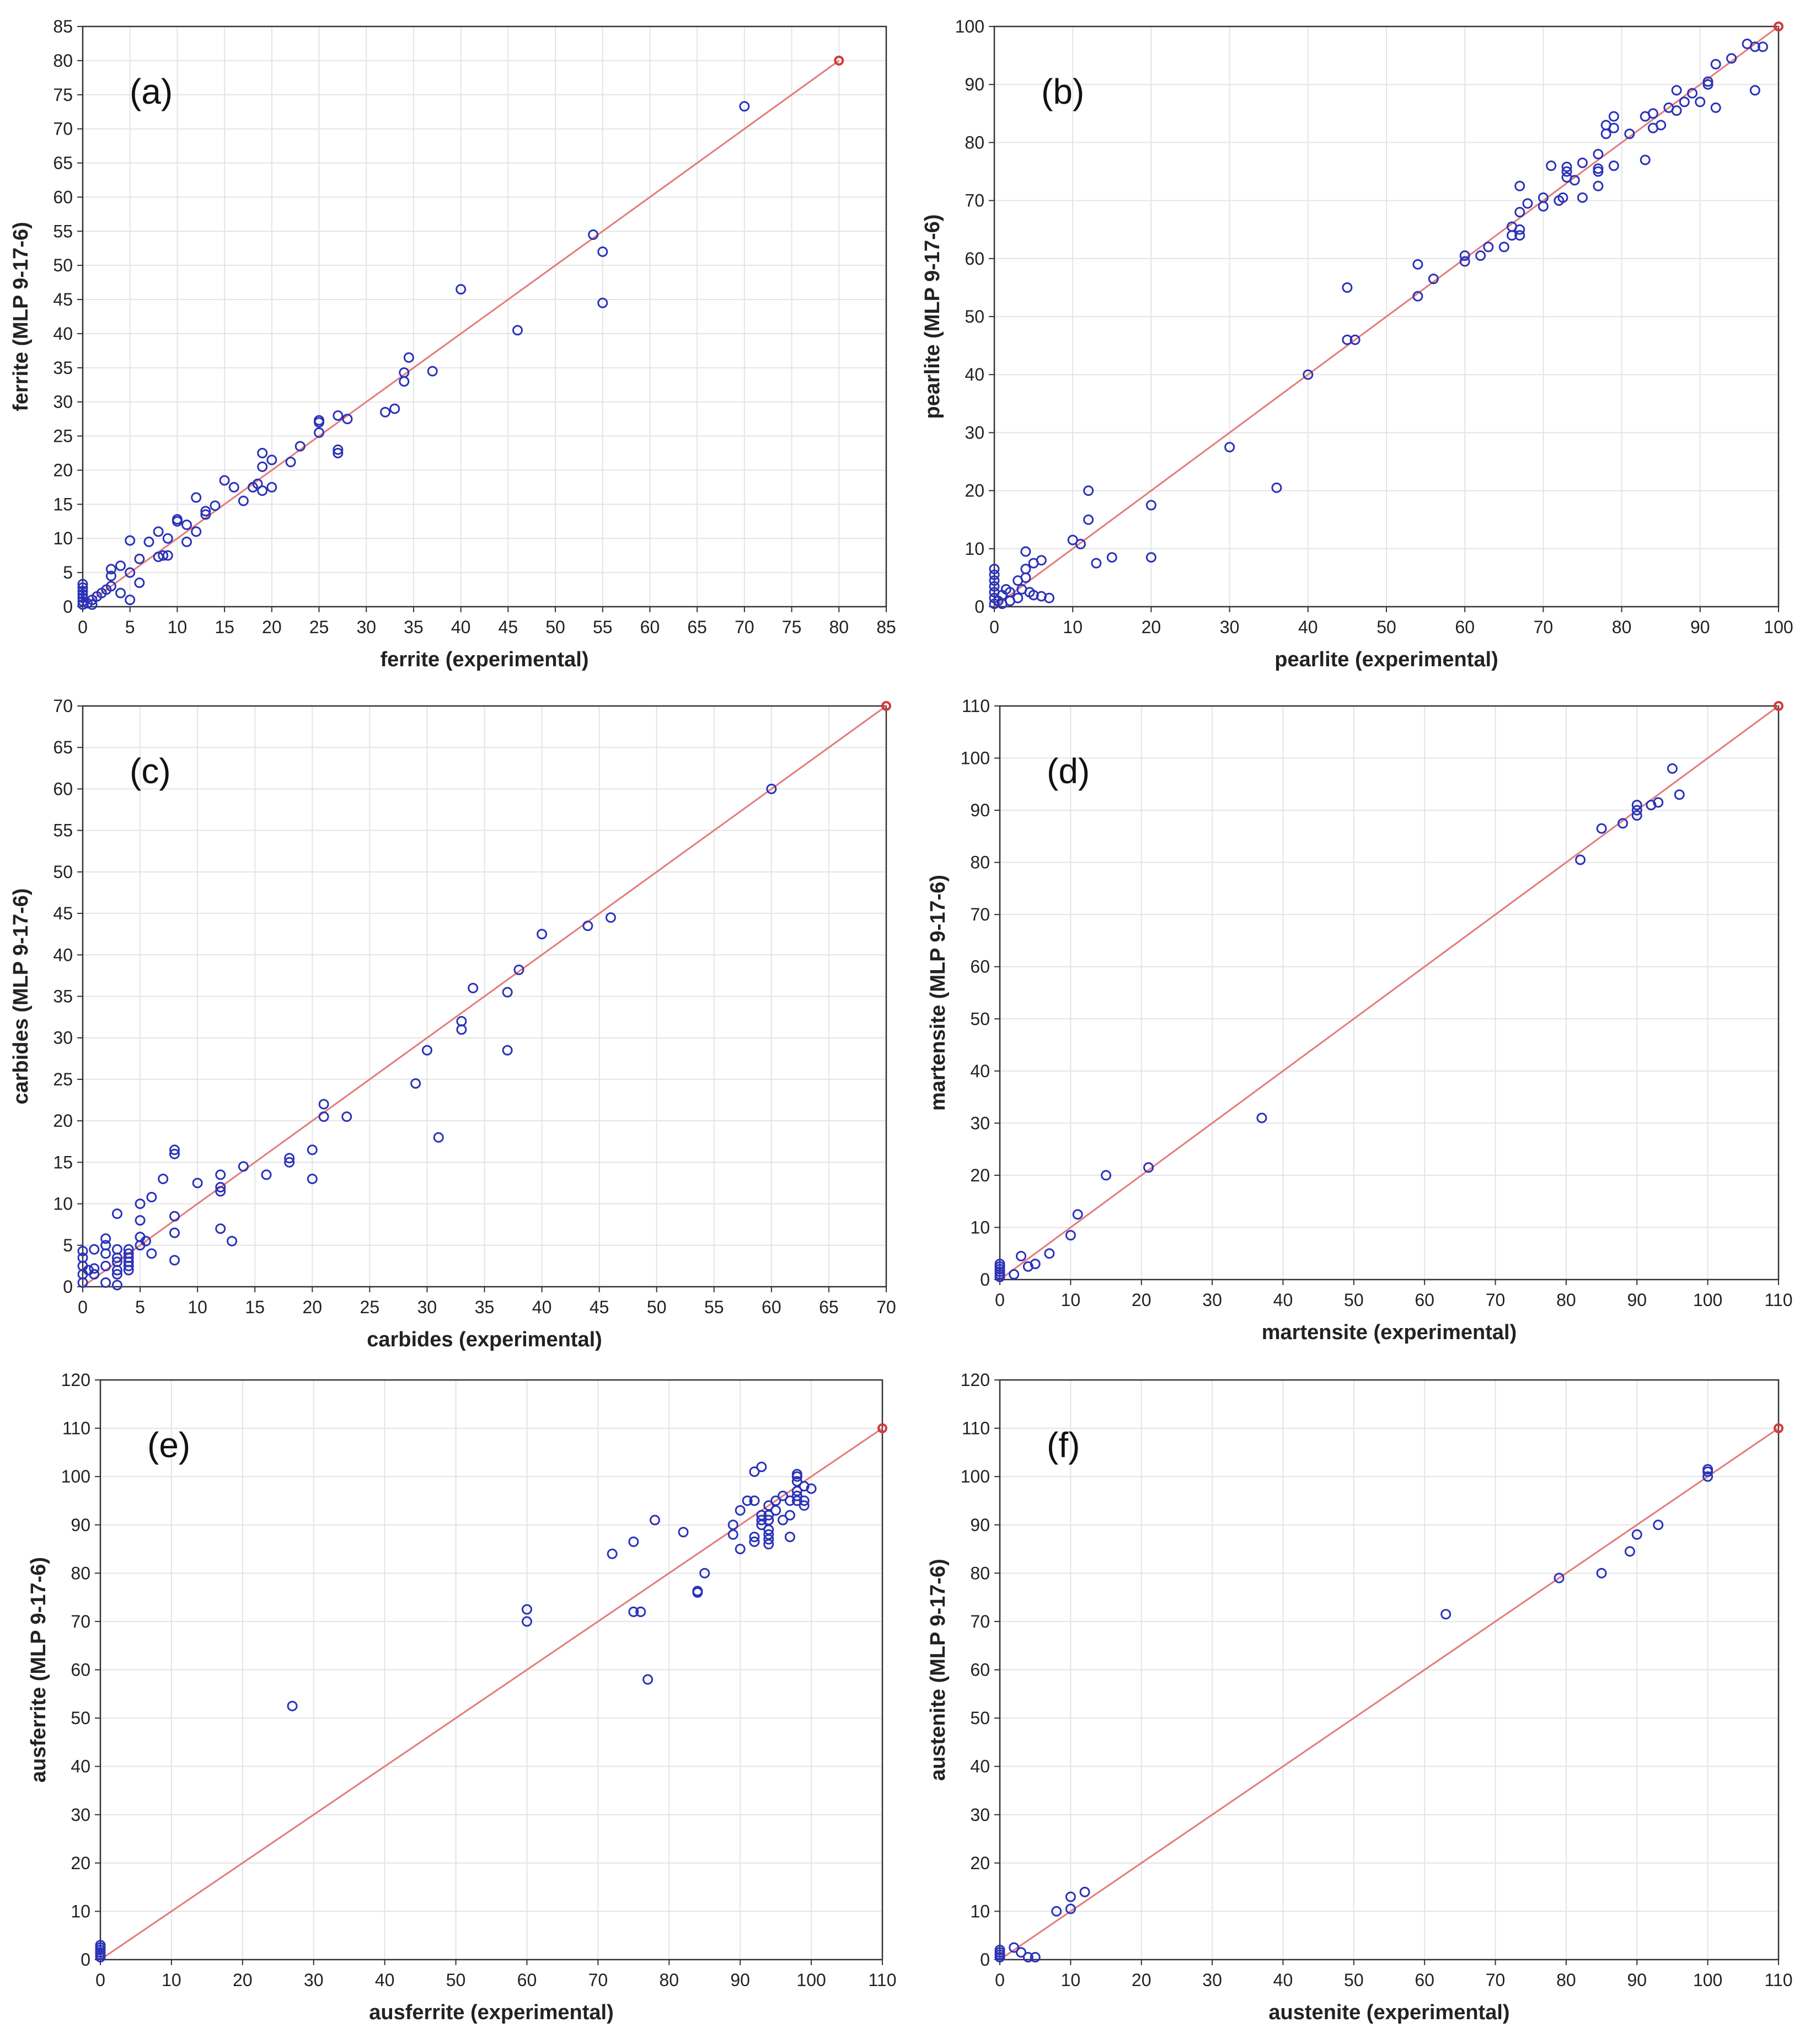 The height and width of the screenshot is (2044, 1805). I want to click on panel-label: (d), so click(1068, 771).